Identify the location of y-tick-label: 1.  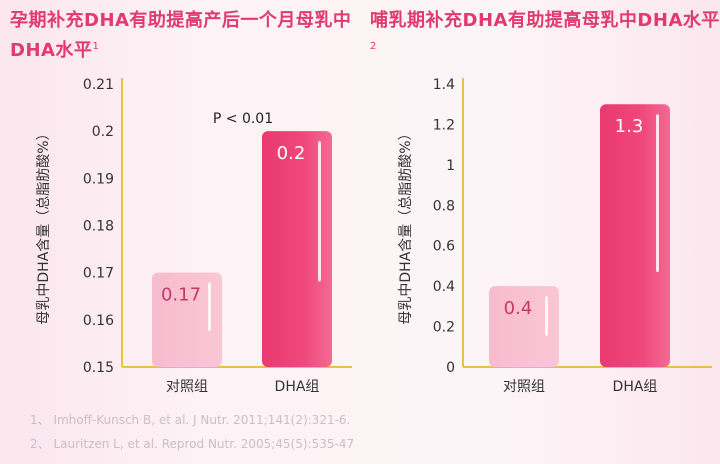
(450, 166).